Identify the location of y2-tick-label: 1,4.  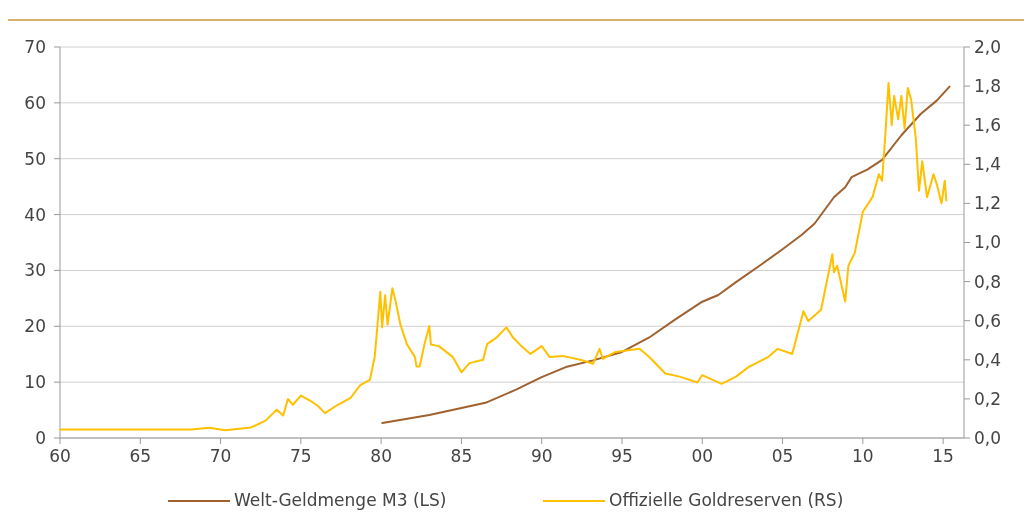
(988, 164).